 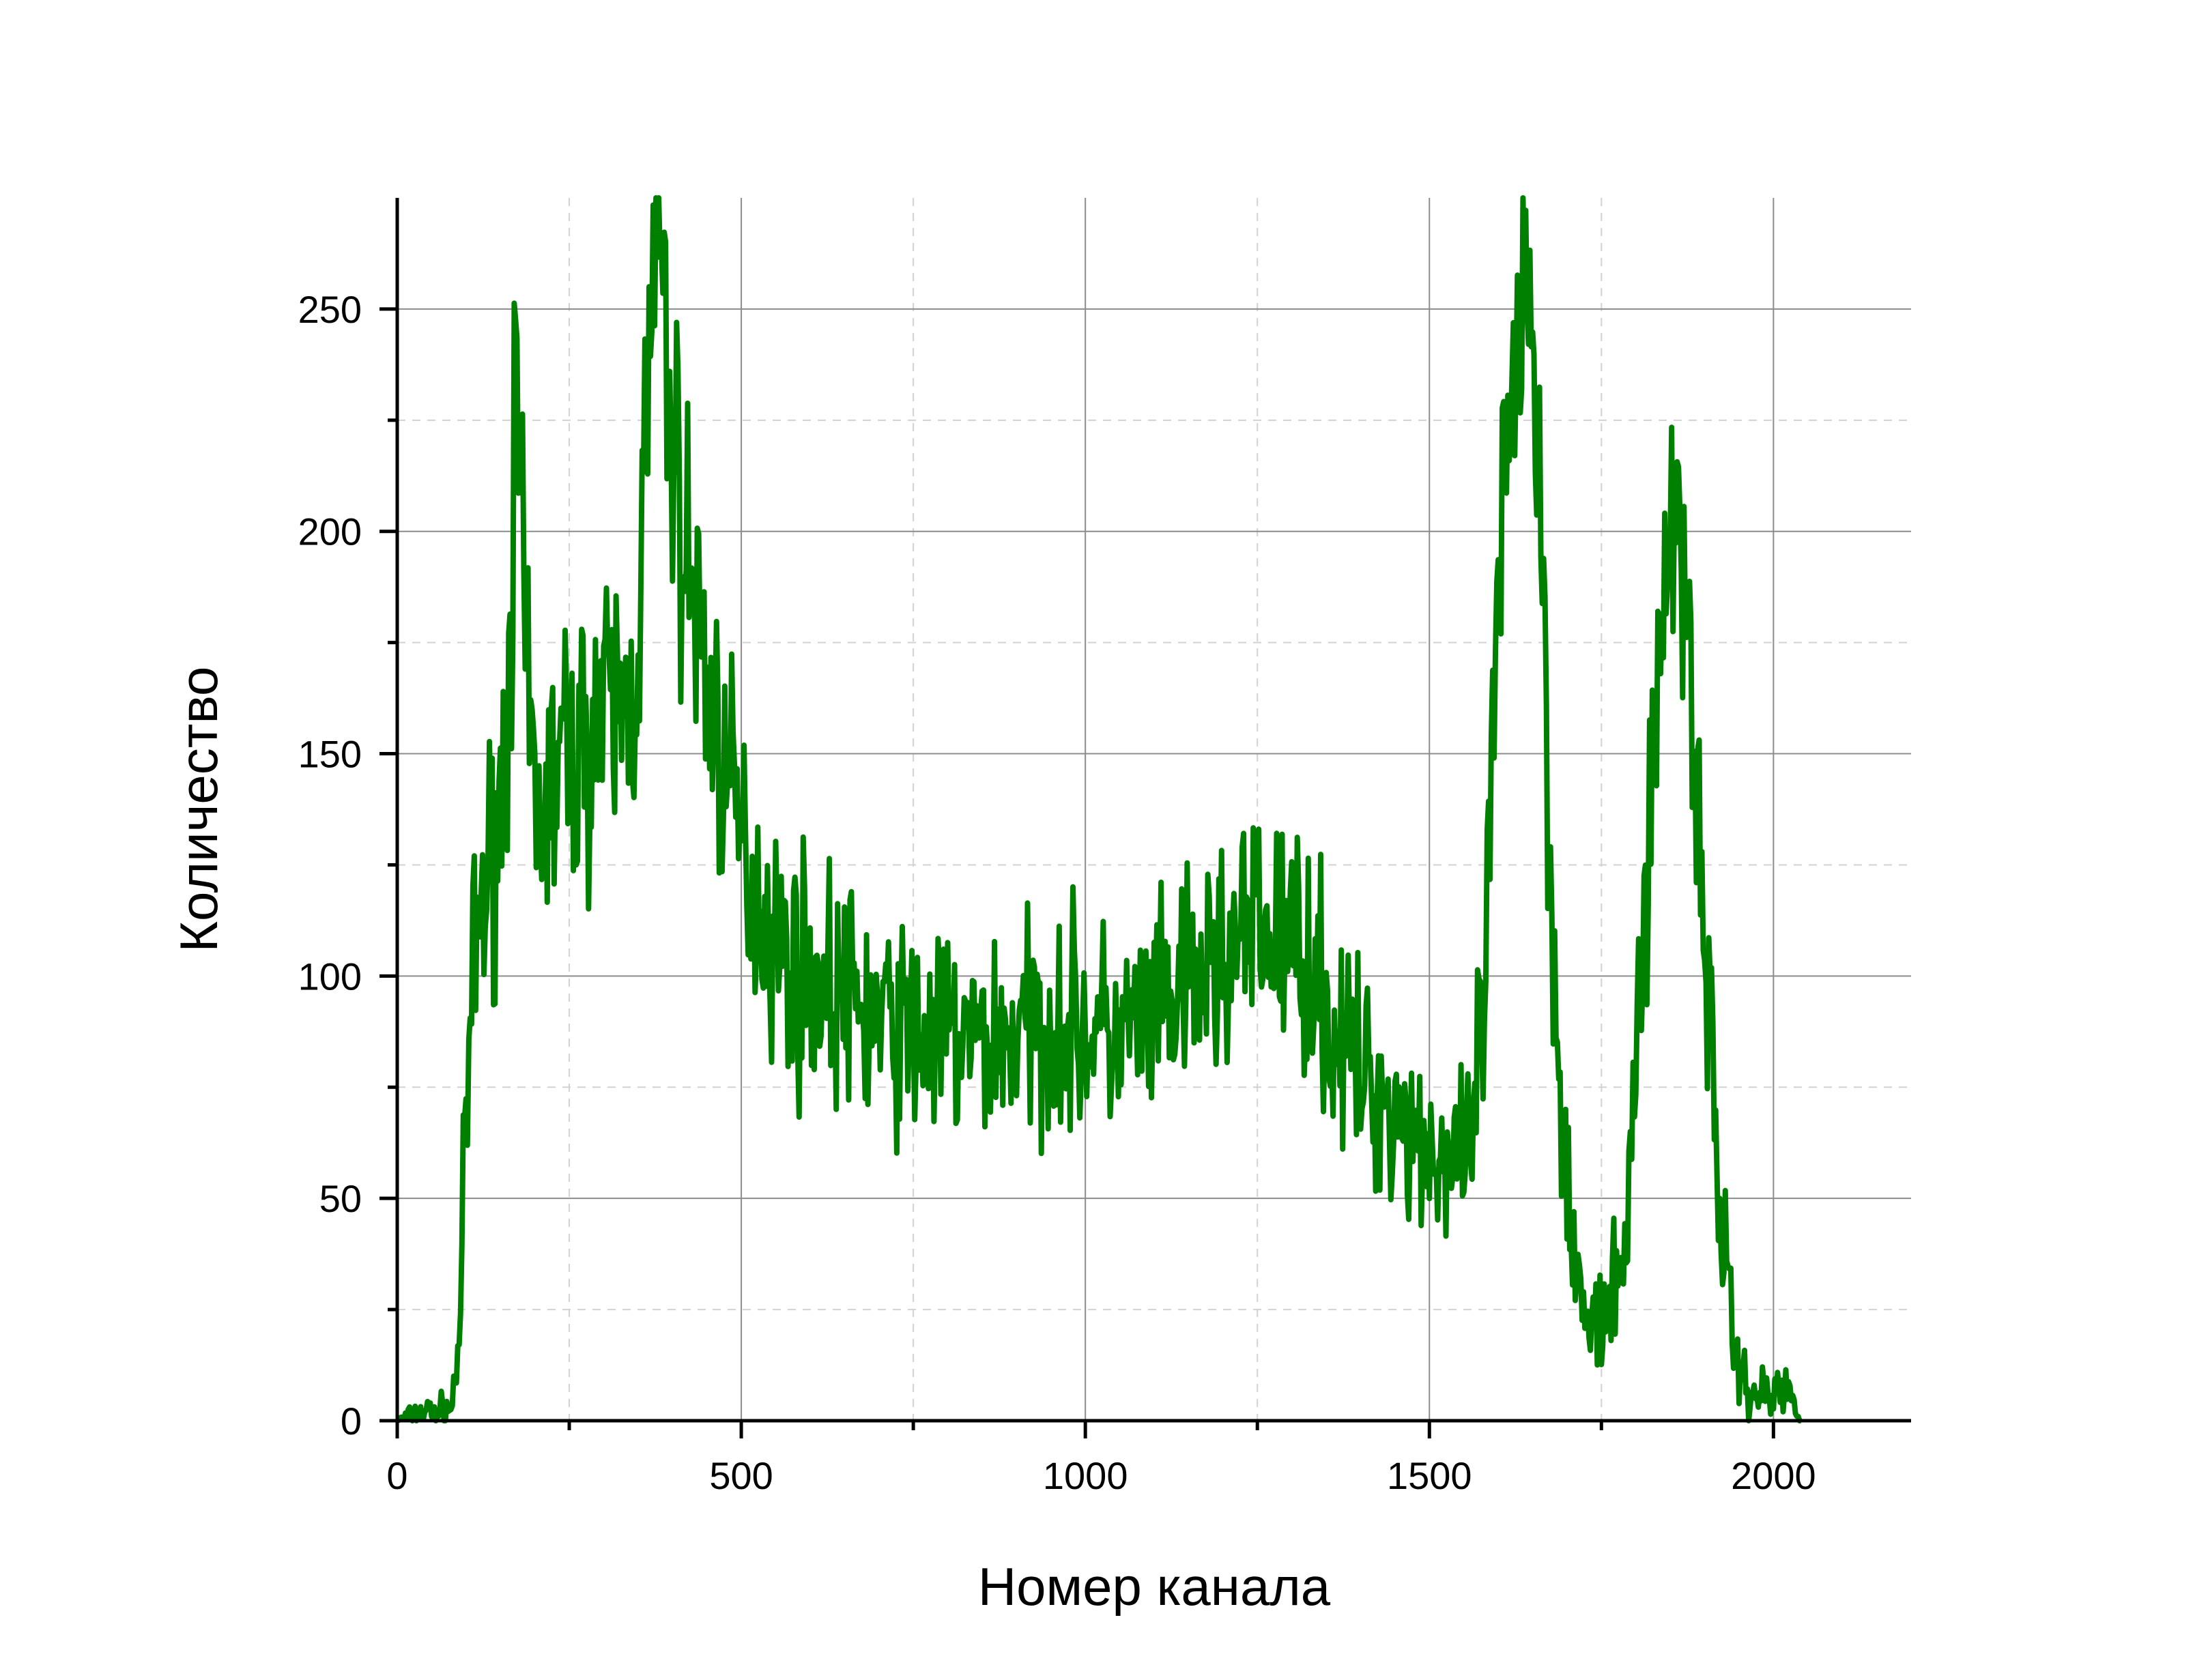 I want to click on y-tick-label-2: 100, so click(x=330, y=976).